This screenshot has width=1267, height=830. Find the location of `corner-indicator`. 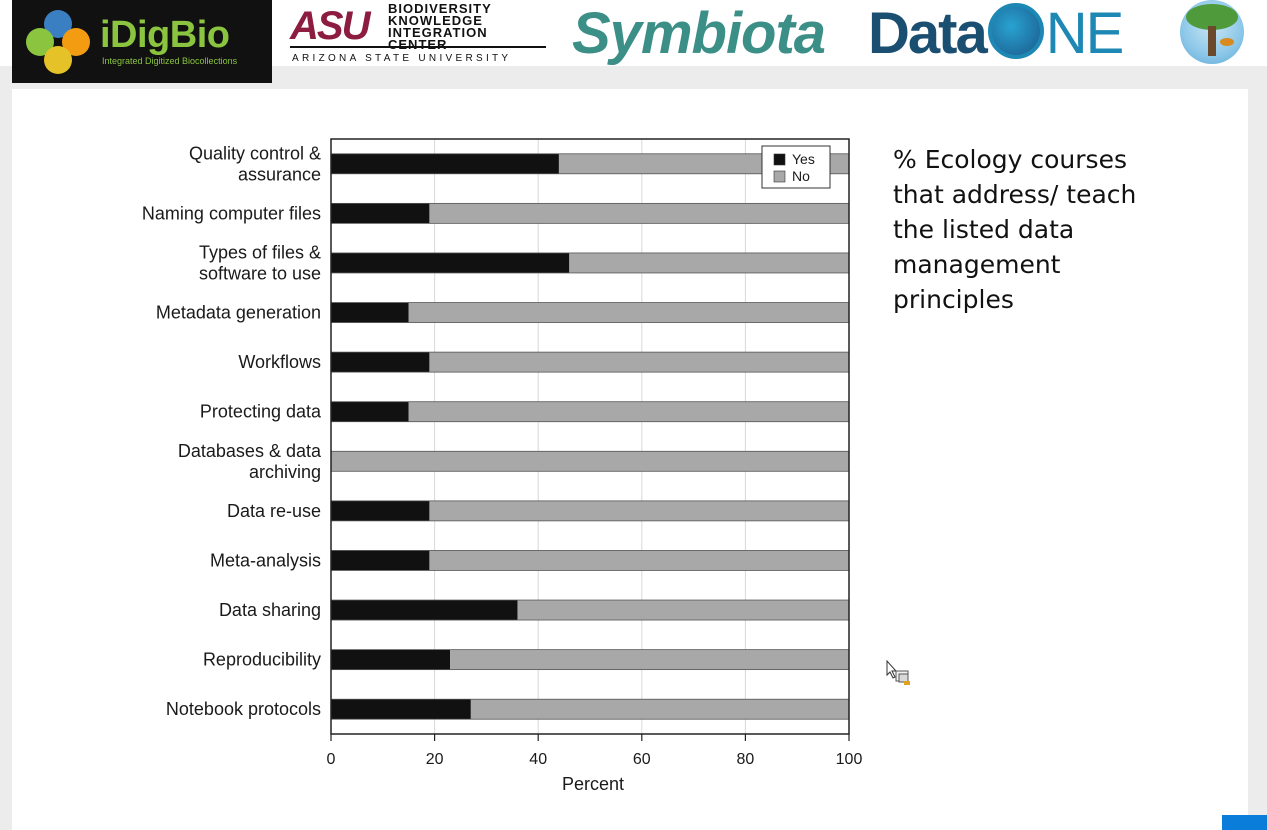

corner-indicator is located at coordinates (1244, 822).